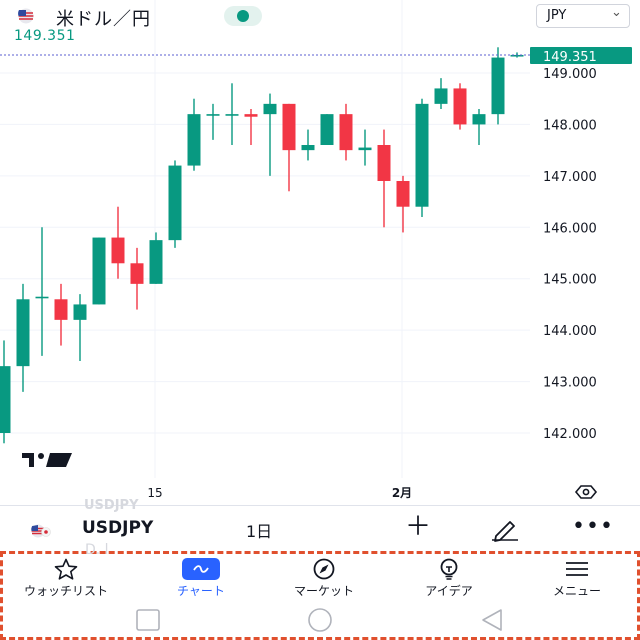  Describe the element at coordinates (570, 125) in the screenshot. I see `price-axis-tick-label: 148.000` at that location.